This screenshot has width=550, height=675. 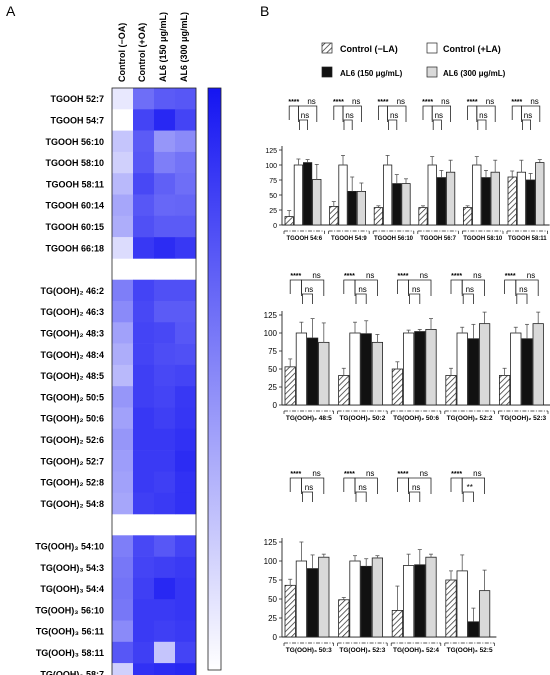 I want to click on heatmap-row-label: TG(OOH)₂ 50:5, so click(x=72, y=397).